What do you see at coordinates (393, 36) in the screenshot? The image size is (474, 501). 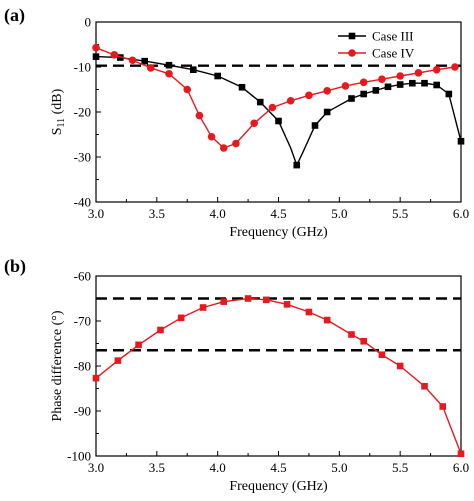 I see `legend-label: Case III` at bounding box center [393, 36].